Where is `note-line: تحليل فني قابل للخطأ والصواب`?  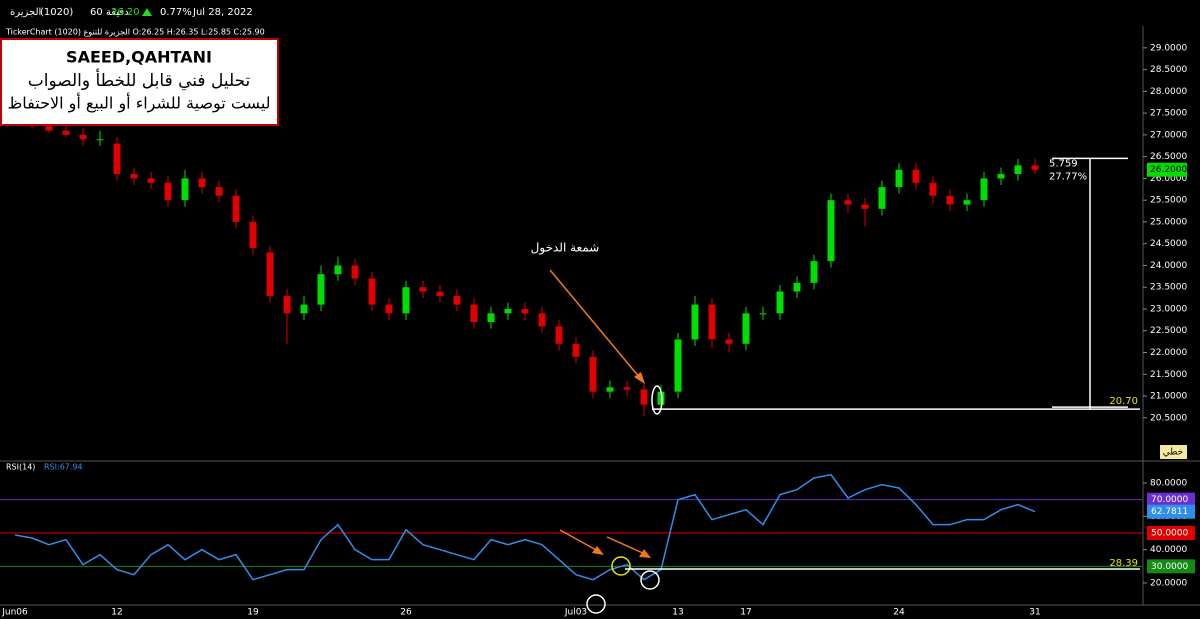 note-line: تحليل فني قابل للخطأ والصواب is located at coordinates (139, 79).